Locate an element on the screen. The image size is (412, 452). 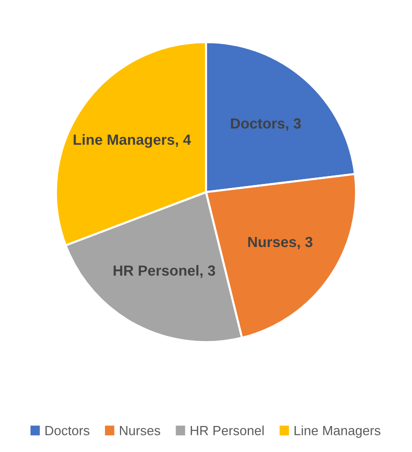
data-label: HR Personel, 3 is located at coordinates (165, 271).